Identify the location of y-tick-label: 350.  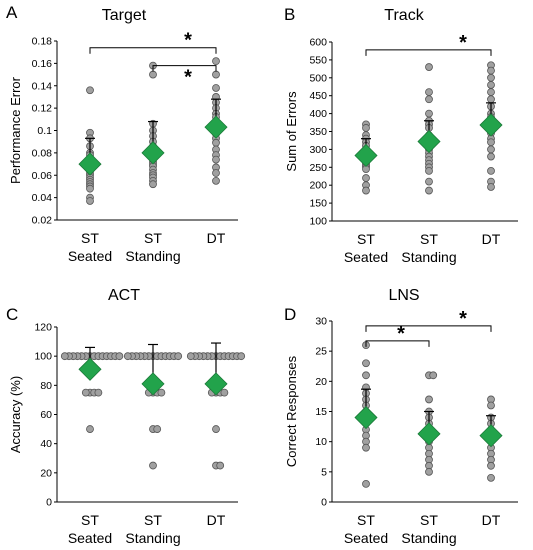
(318, 132).